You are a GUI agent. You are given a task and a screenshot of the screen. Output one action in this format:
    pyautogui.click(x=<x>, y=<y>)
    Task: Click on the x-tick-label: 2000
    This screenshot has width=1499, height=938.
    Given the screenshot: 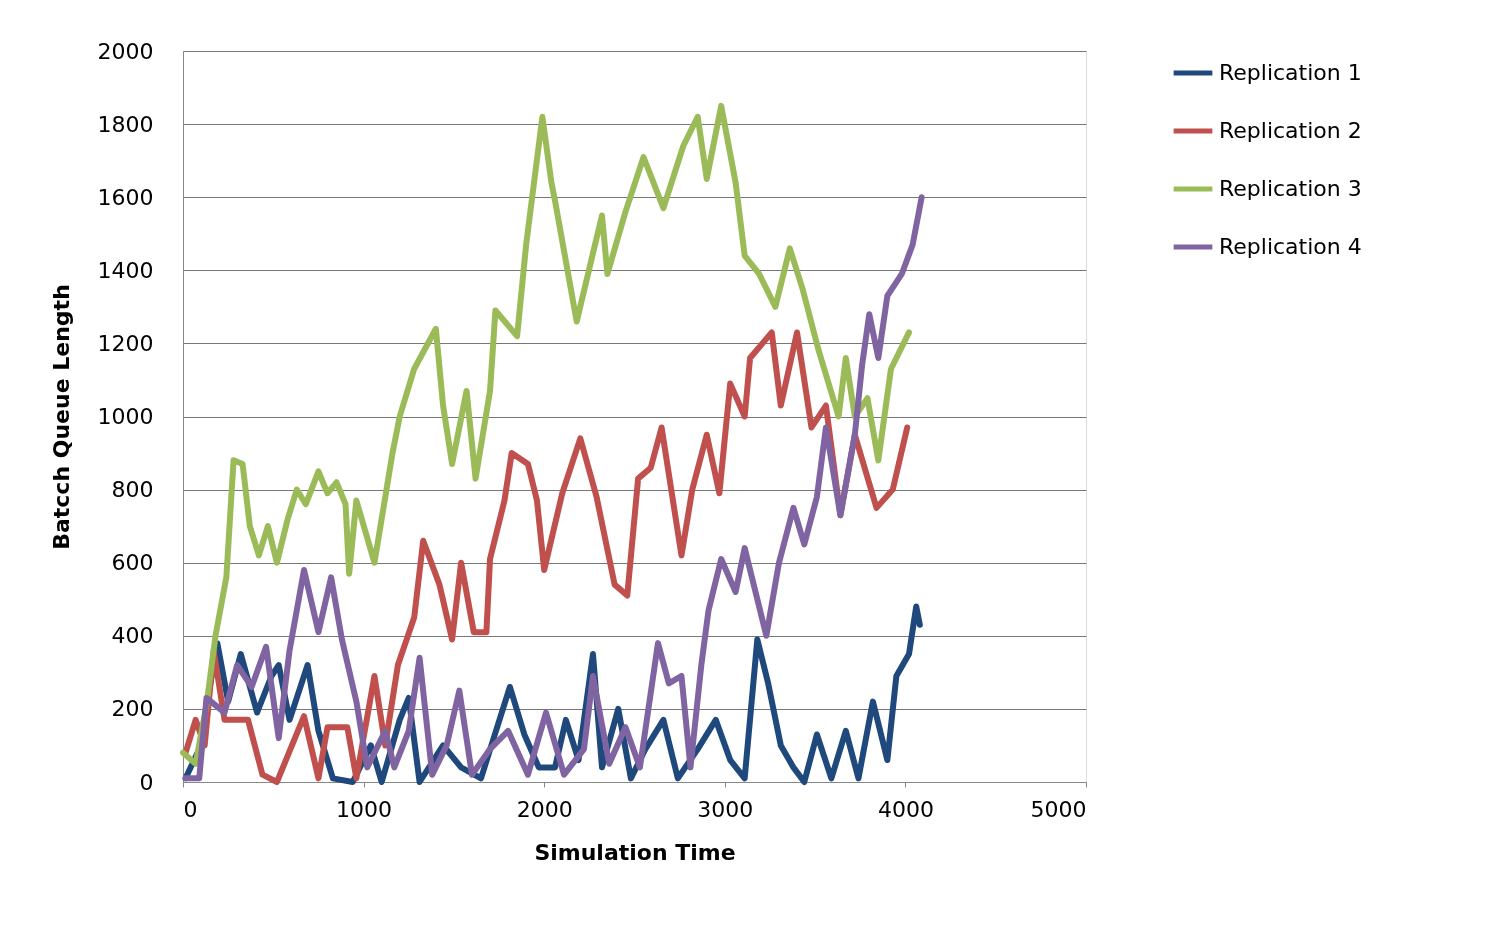 What is the action you would take?
    pyautogui.click(x=544, y=809)
    